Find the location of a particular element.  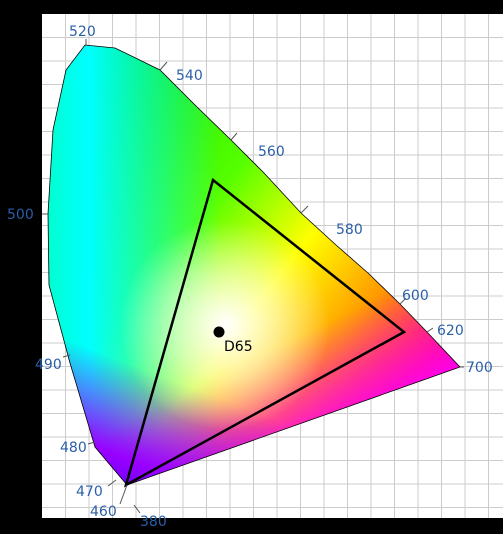

wavelength-label-700: 700 is located at coordinates (479, 368).